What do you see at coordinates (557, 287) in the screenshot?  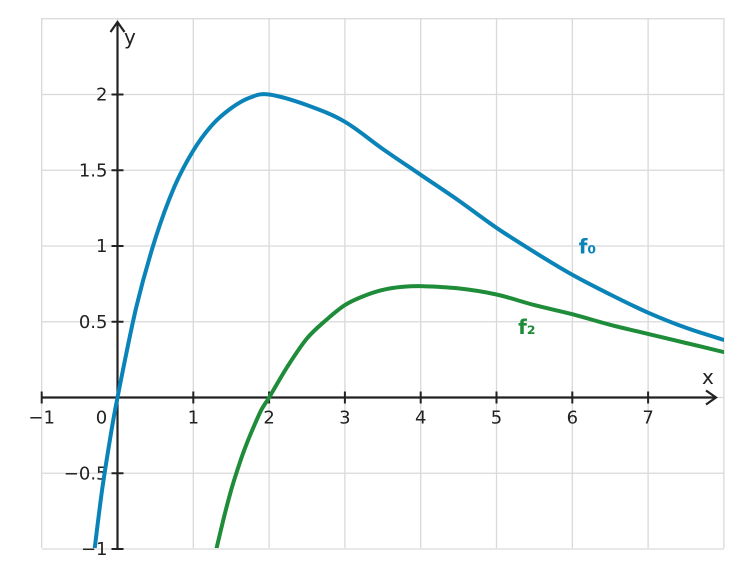 I see `series-labels: f₀ f₂` at bounding box center [557, 287].